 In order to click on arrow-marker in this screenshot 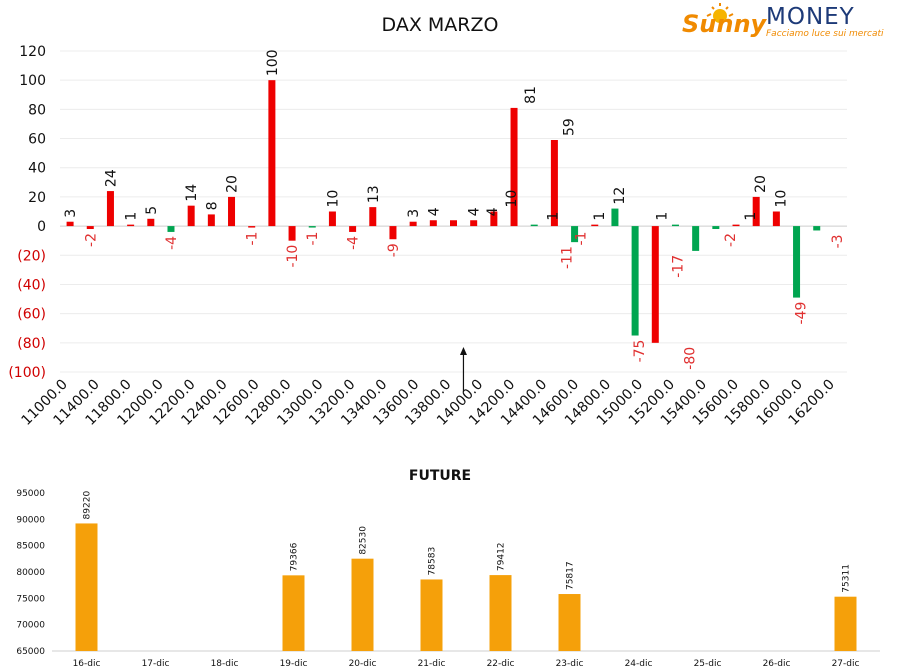, I will do `click(463, 369)`.